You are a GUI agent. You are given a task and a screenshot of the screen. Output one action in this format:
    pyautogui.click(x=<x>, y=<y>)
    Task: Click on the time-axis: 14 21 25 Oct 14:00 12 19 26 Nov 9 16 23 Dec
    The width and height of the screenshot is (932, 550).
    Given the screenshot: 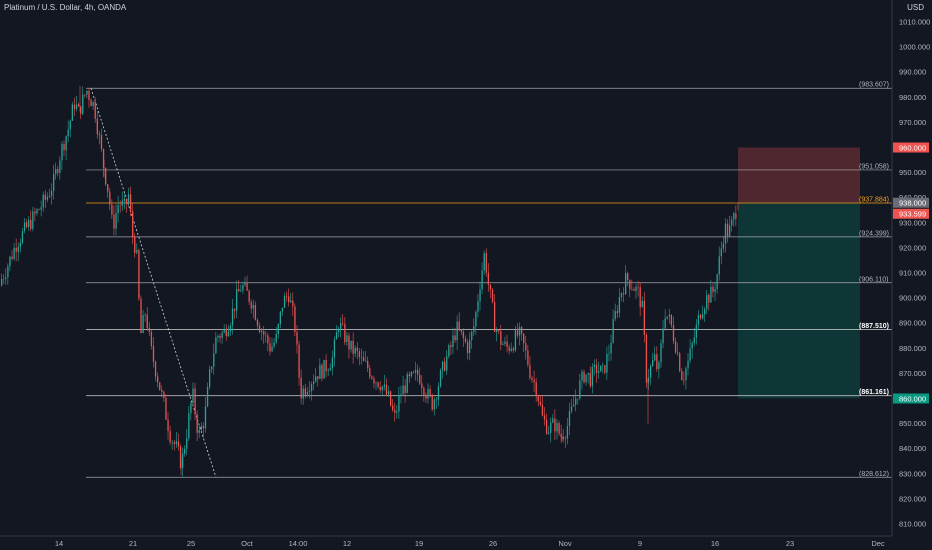 What is the action you would take?
    pyautogui.click(x=446, y=541)
    